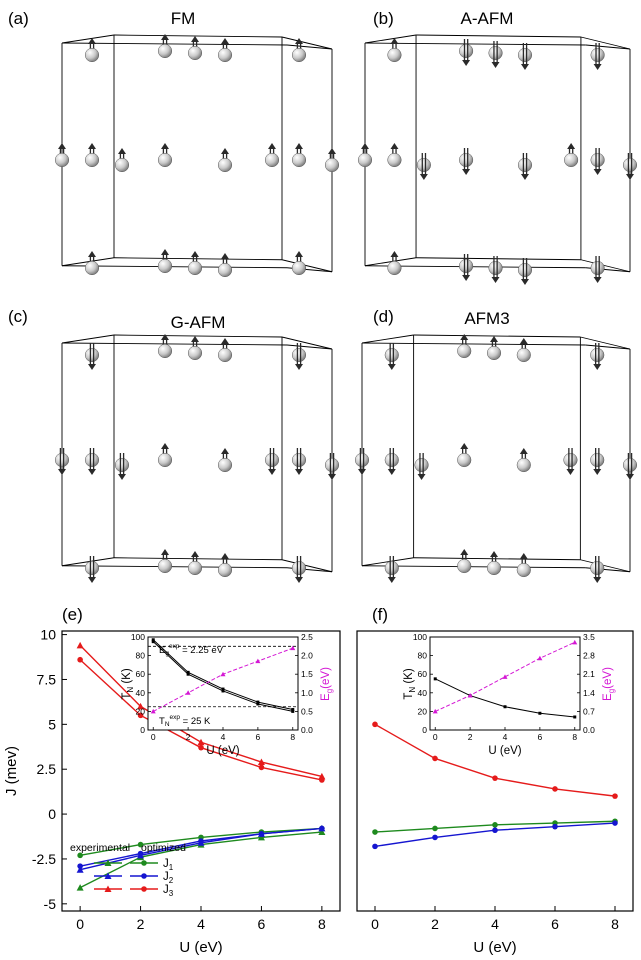 This screenshot has width=641, height=960. What do you see at coordinates (307, 674) in the screenshot?
I see `inset-y2-tick-label: 1.5` at bounding box center [307, 674].